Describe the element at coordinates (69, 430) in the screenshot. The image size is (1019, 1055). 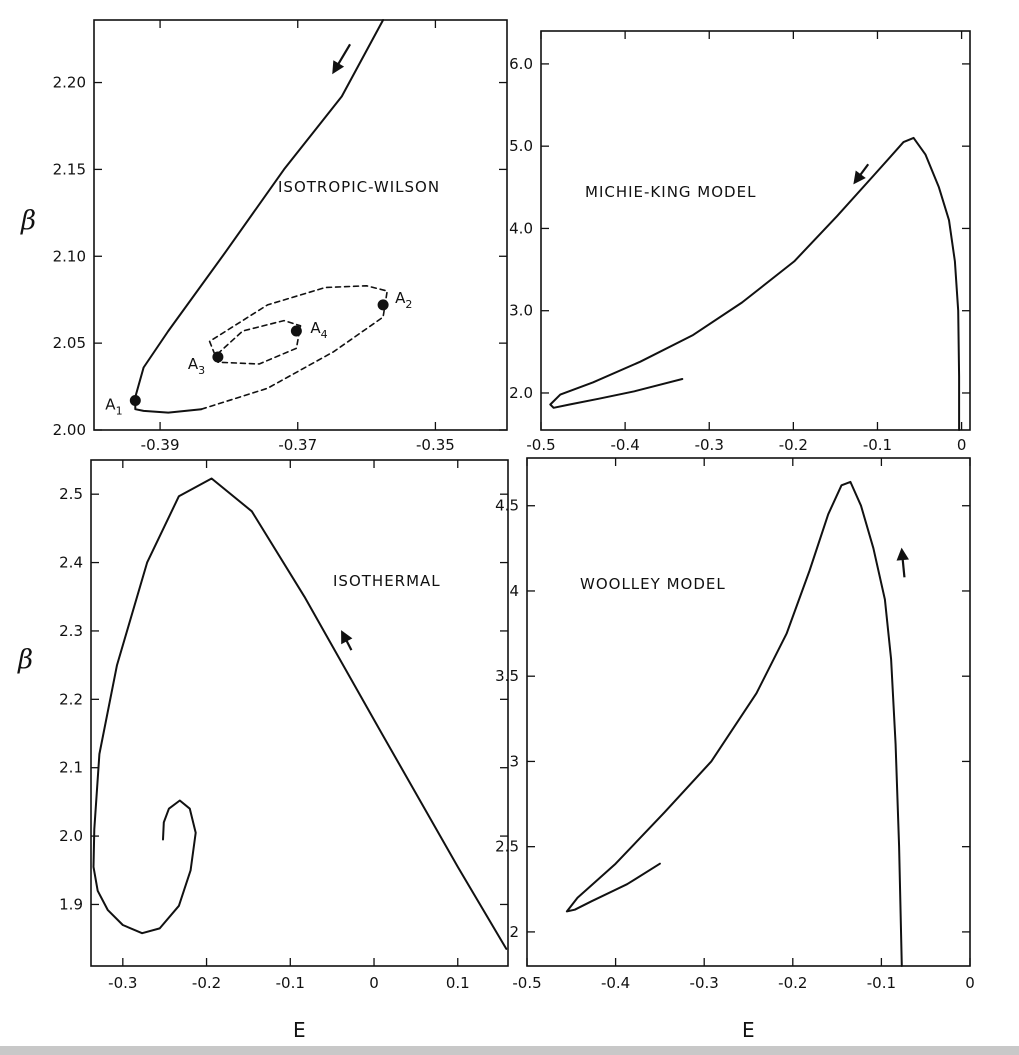
I see `y-tick-label: 2.00` at that location.